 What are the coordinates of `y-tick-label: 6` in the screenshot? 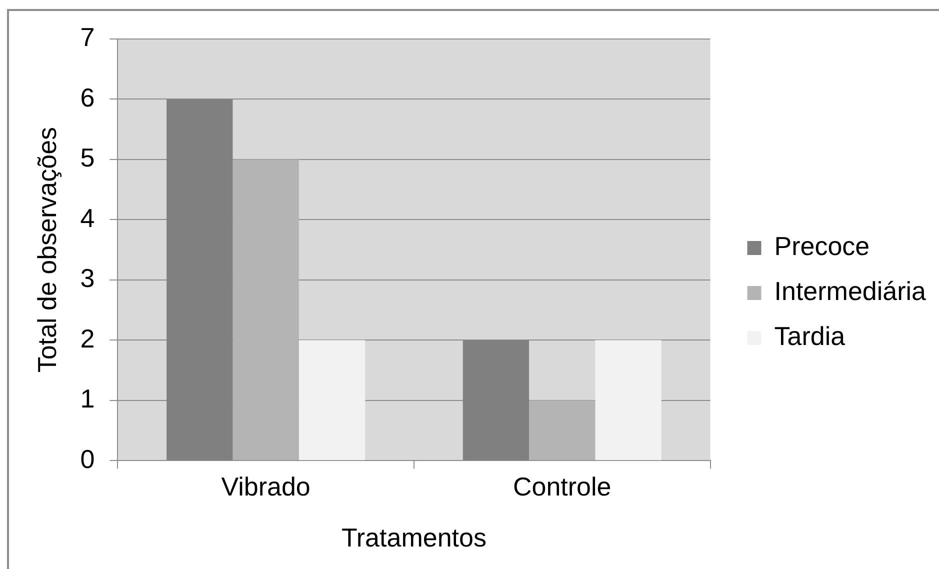 It's located at (87, 97).